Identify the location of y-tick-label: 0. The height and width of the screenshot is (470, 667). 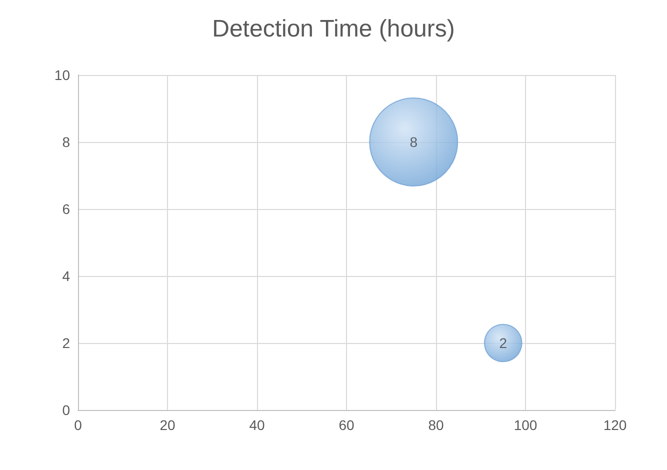
(66, 410).